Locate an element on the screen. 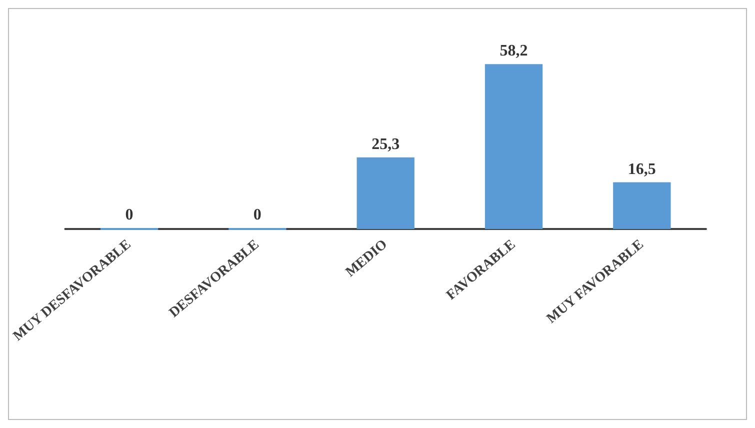  data-label: 58,2 is located at coordinates (514, 51).